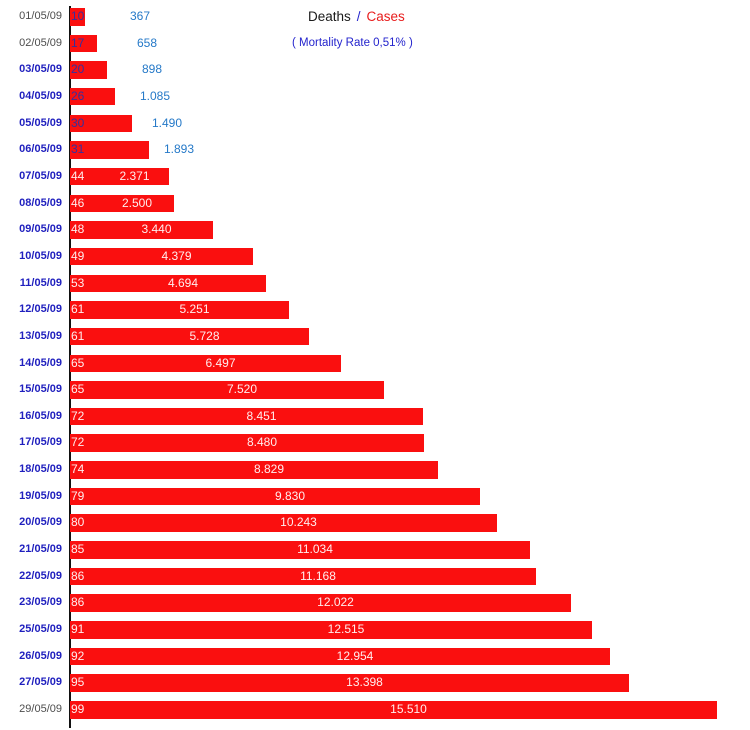 The width and height of the screenshot is (750, 730). I want to click on date-label: 19/05/09, so click(40, 495).